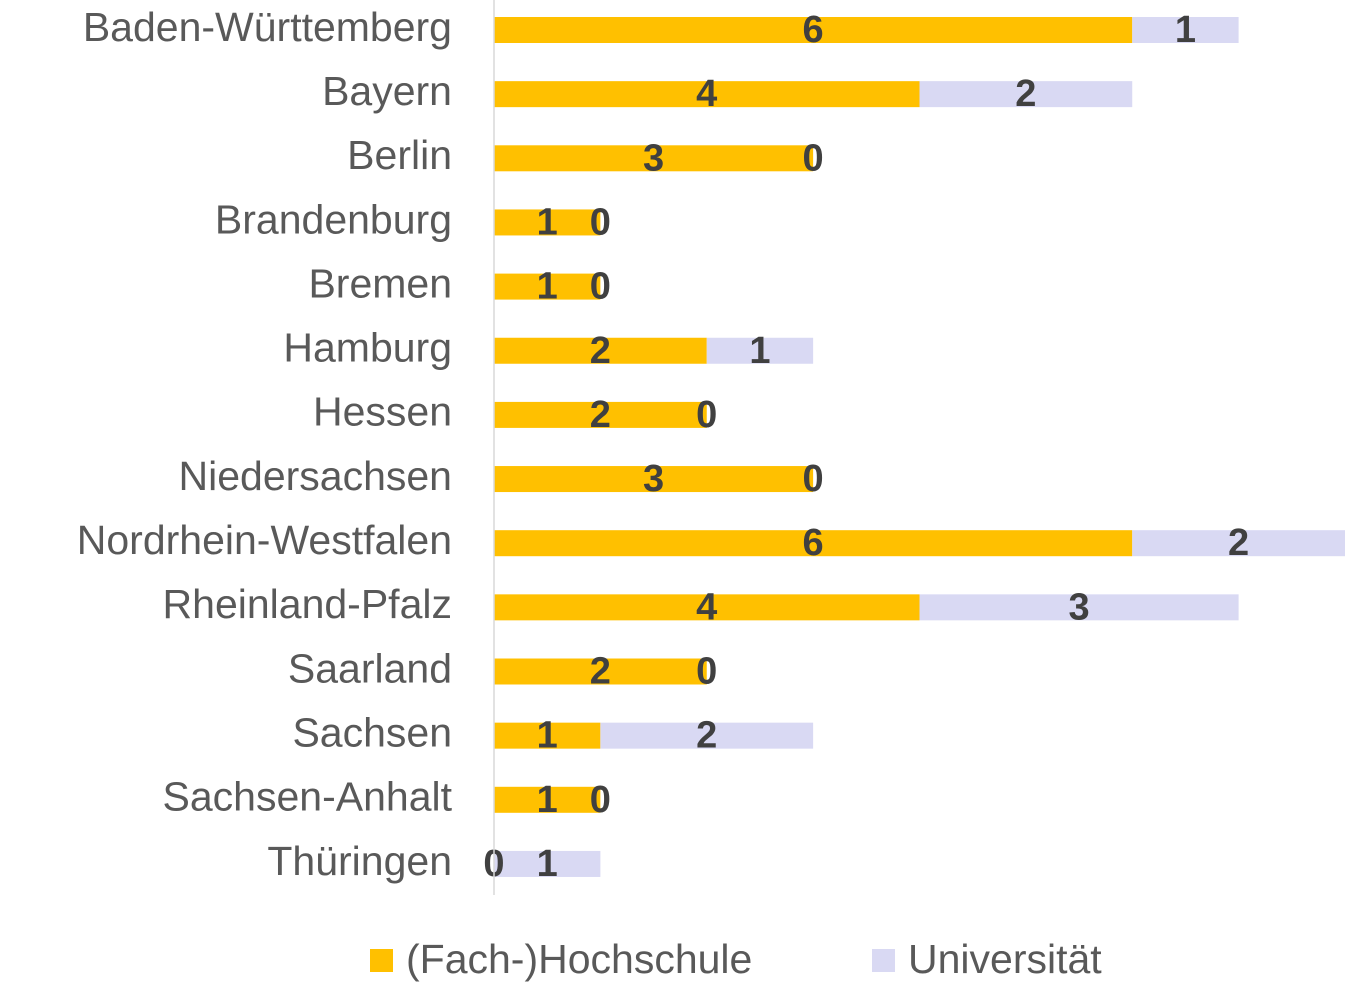  What do you see at coordinates (387, 91) in the screenshot?
I see `y-tick-label: Bayern` at bounding box center [387, 91].